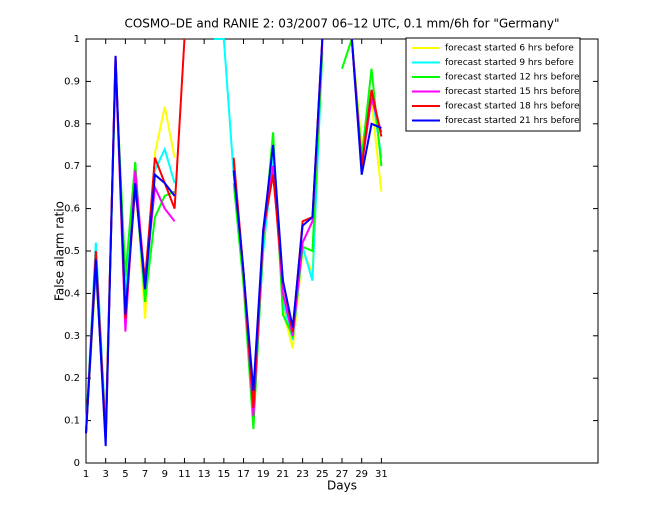 This screenshot has width=660, height=524. I want to click on x-tick-label: 7, so click(145, 474).